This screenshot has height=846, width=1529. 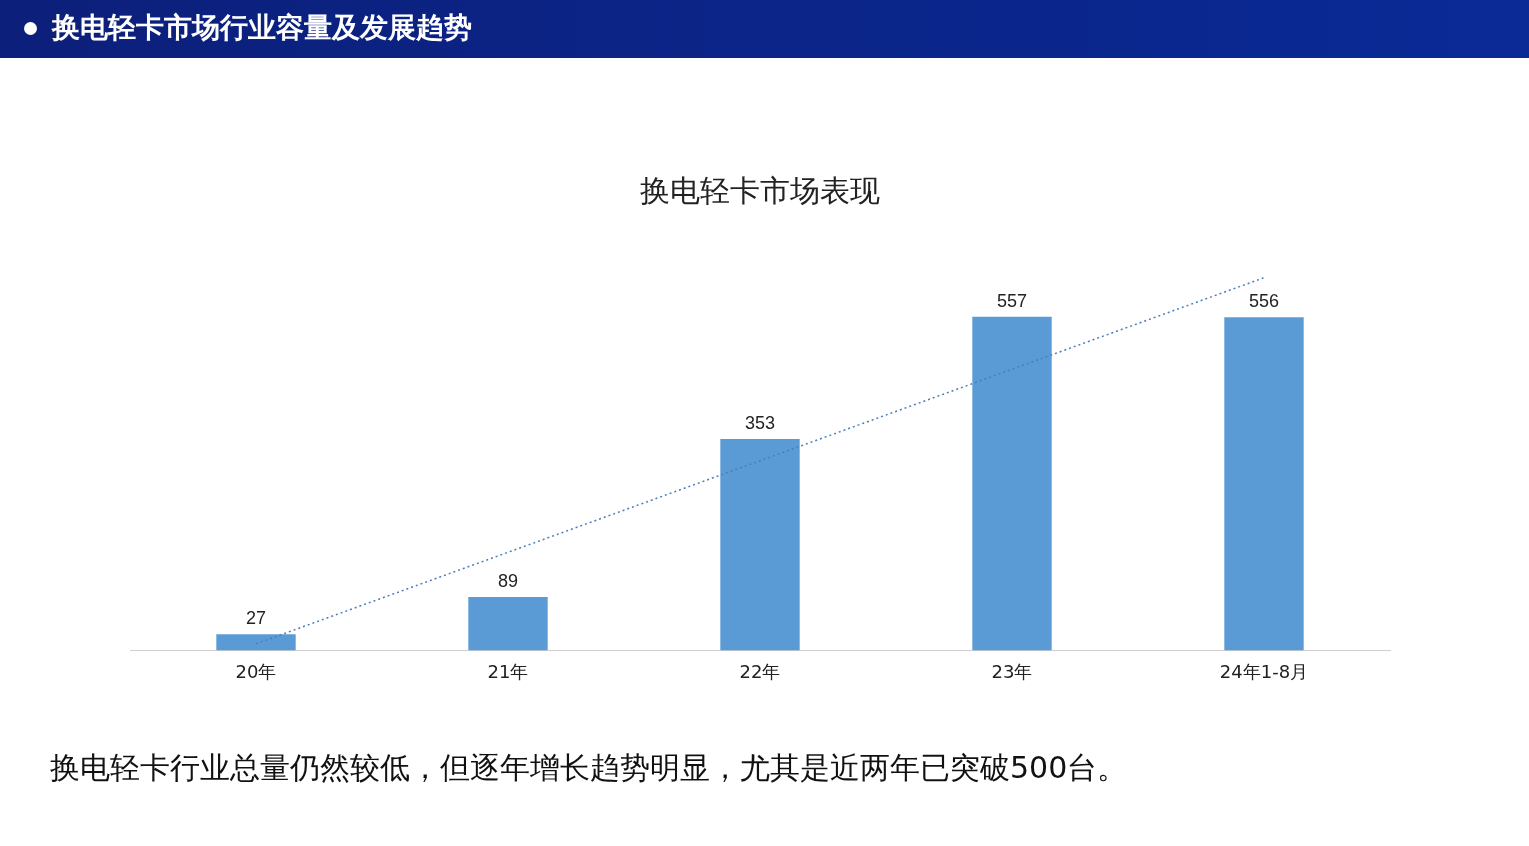 I want to click on x-tick-label: 23年, so click(x=1012, y=671).